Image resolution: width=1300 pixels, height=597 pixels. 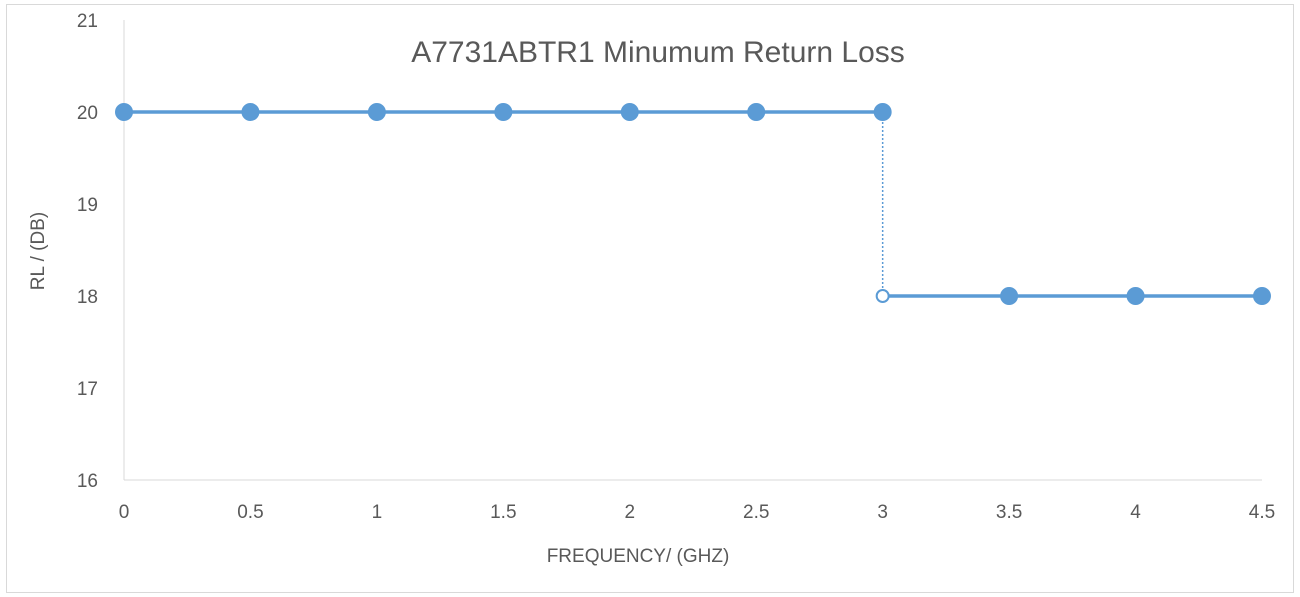 I want to click on x-tick-label: 3.5, so click(x=1009, y=512).